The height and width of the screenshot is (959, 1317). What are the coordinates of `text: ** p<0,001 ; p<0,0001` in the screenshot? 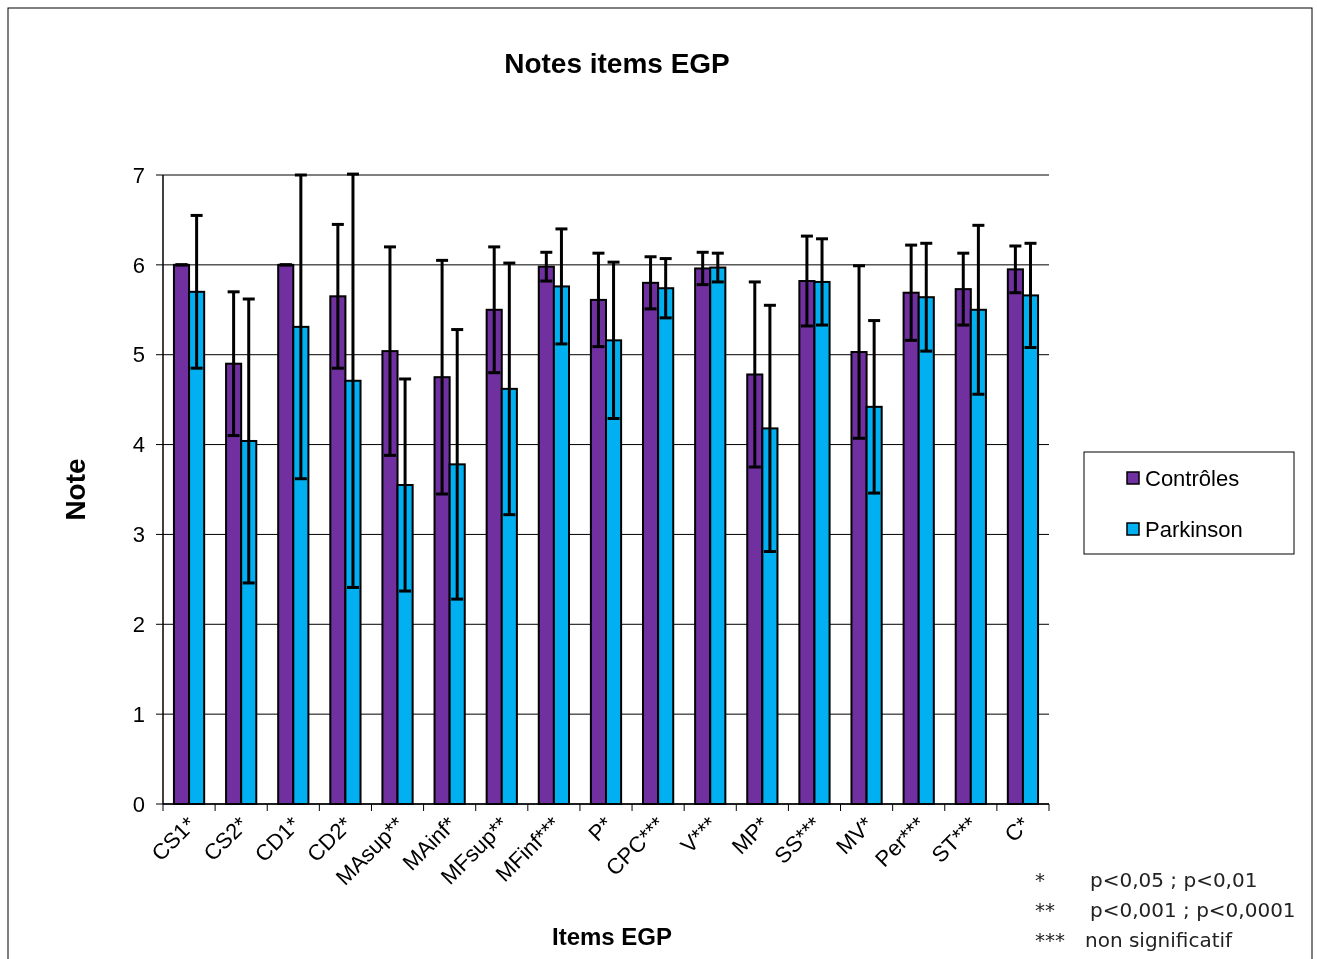 It's located at (1165, 910).